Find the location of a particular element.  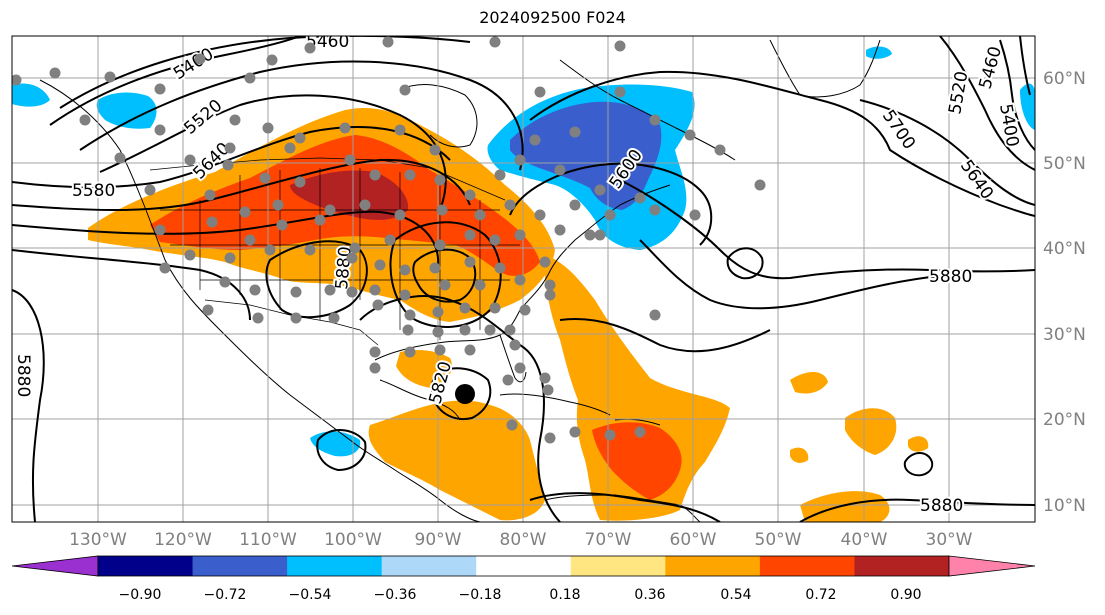

contour-5520-east is located at coordinates (987, 103).